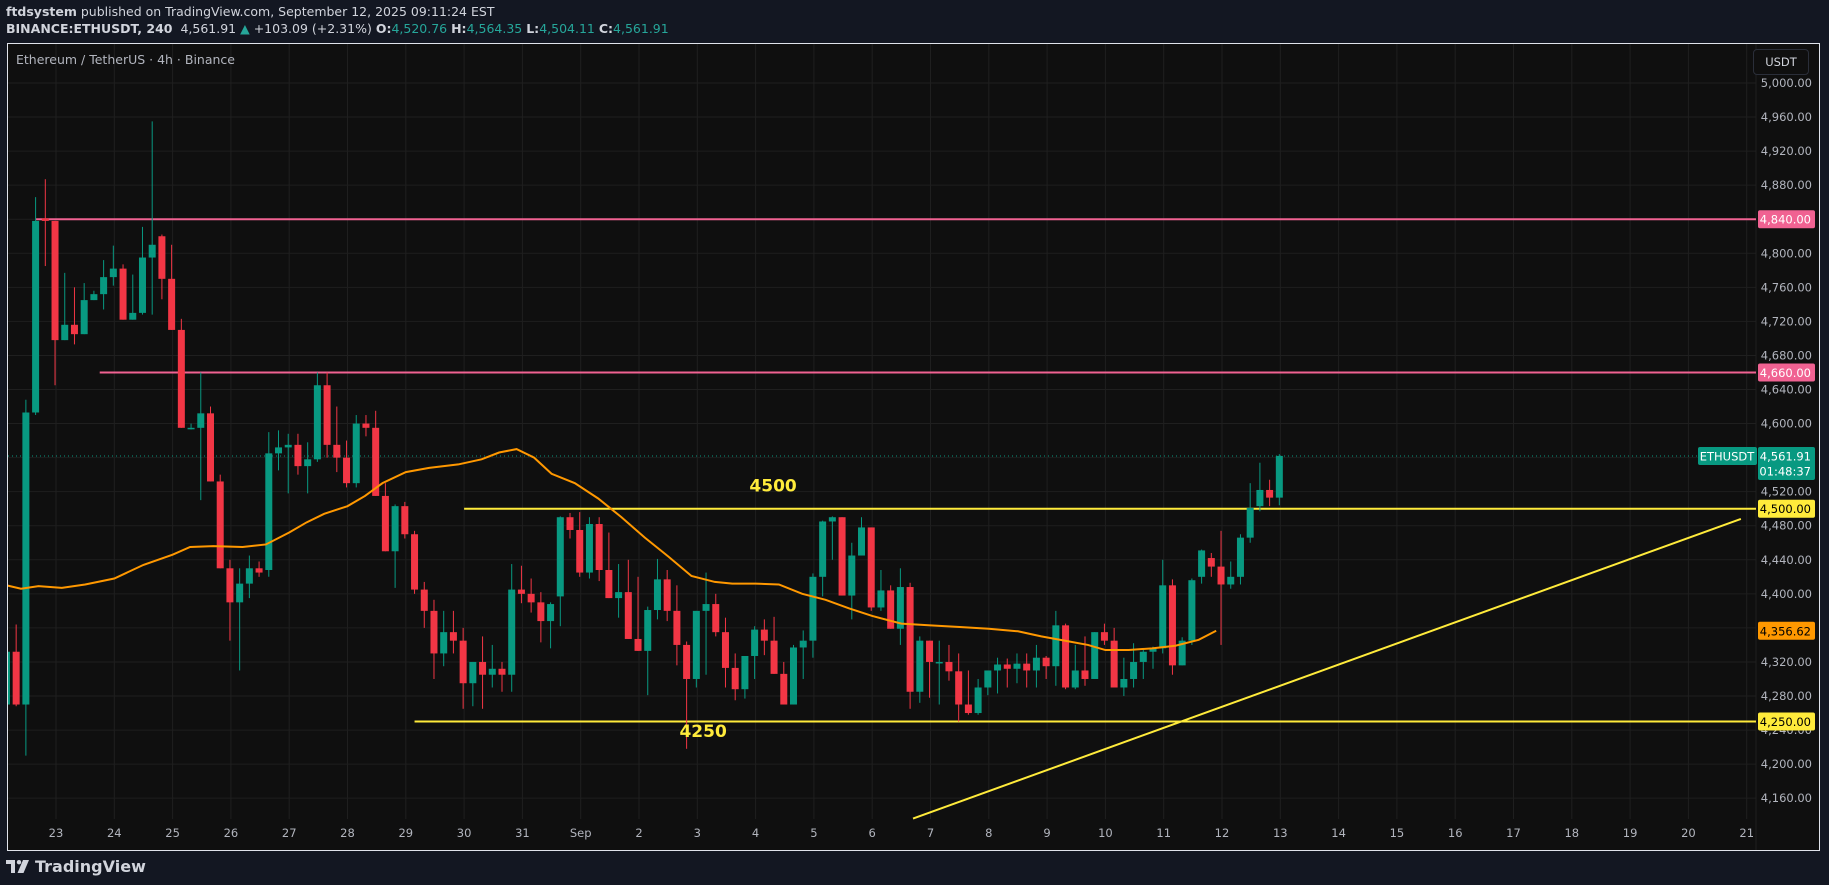  What do you see at coordinates (56, 833) in the screenshot?
I see `svg-text: 23` at bounding box center [56, 833].